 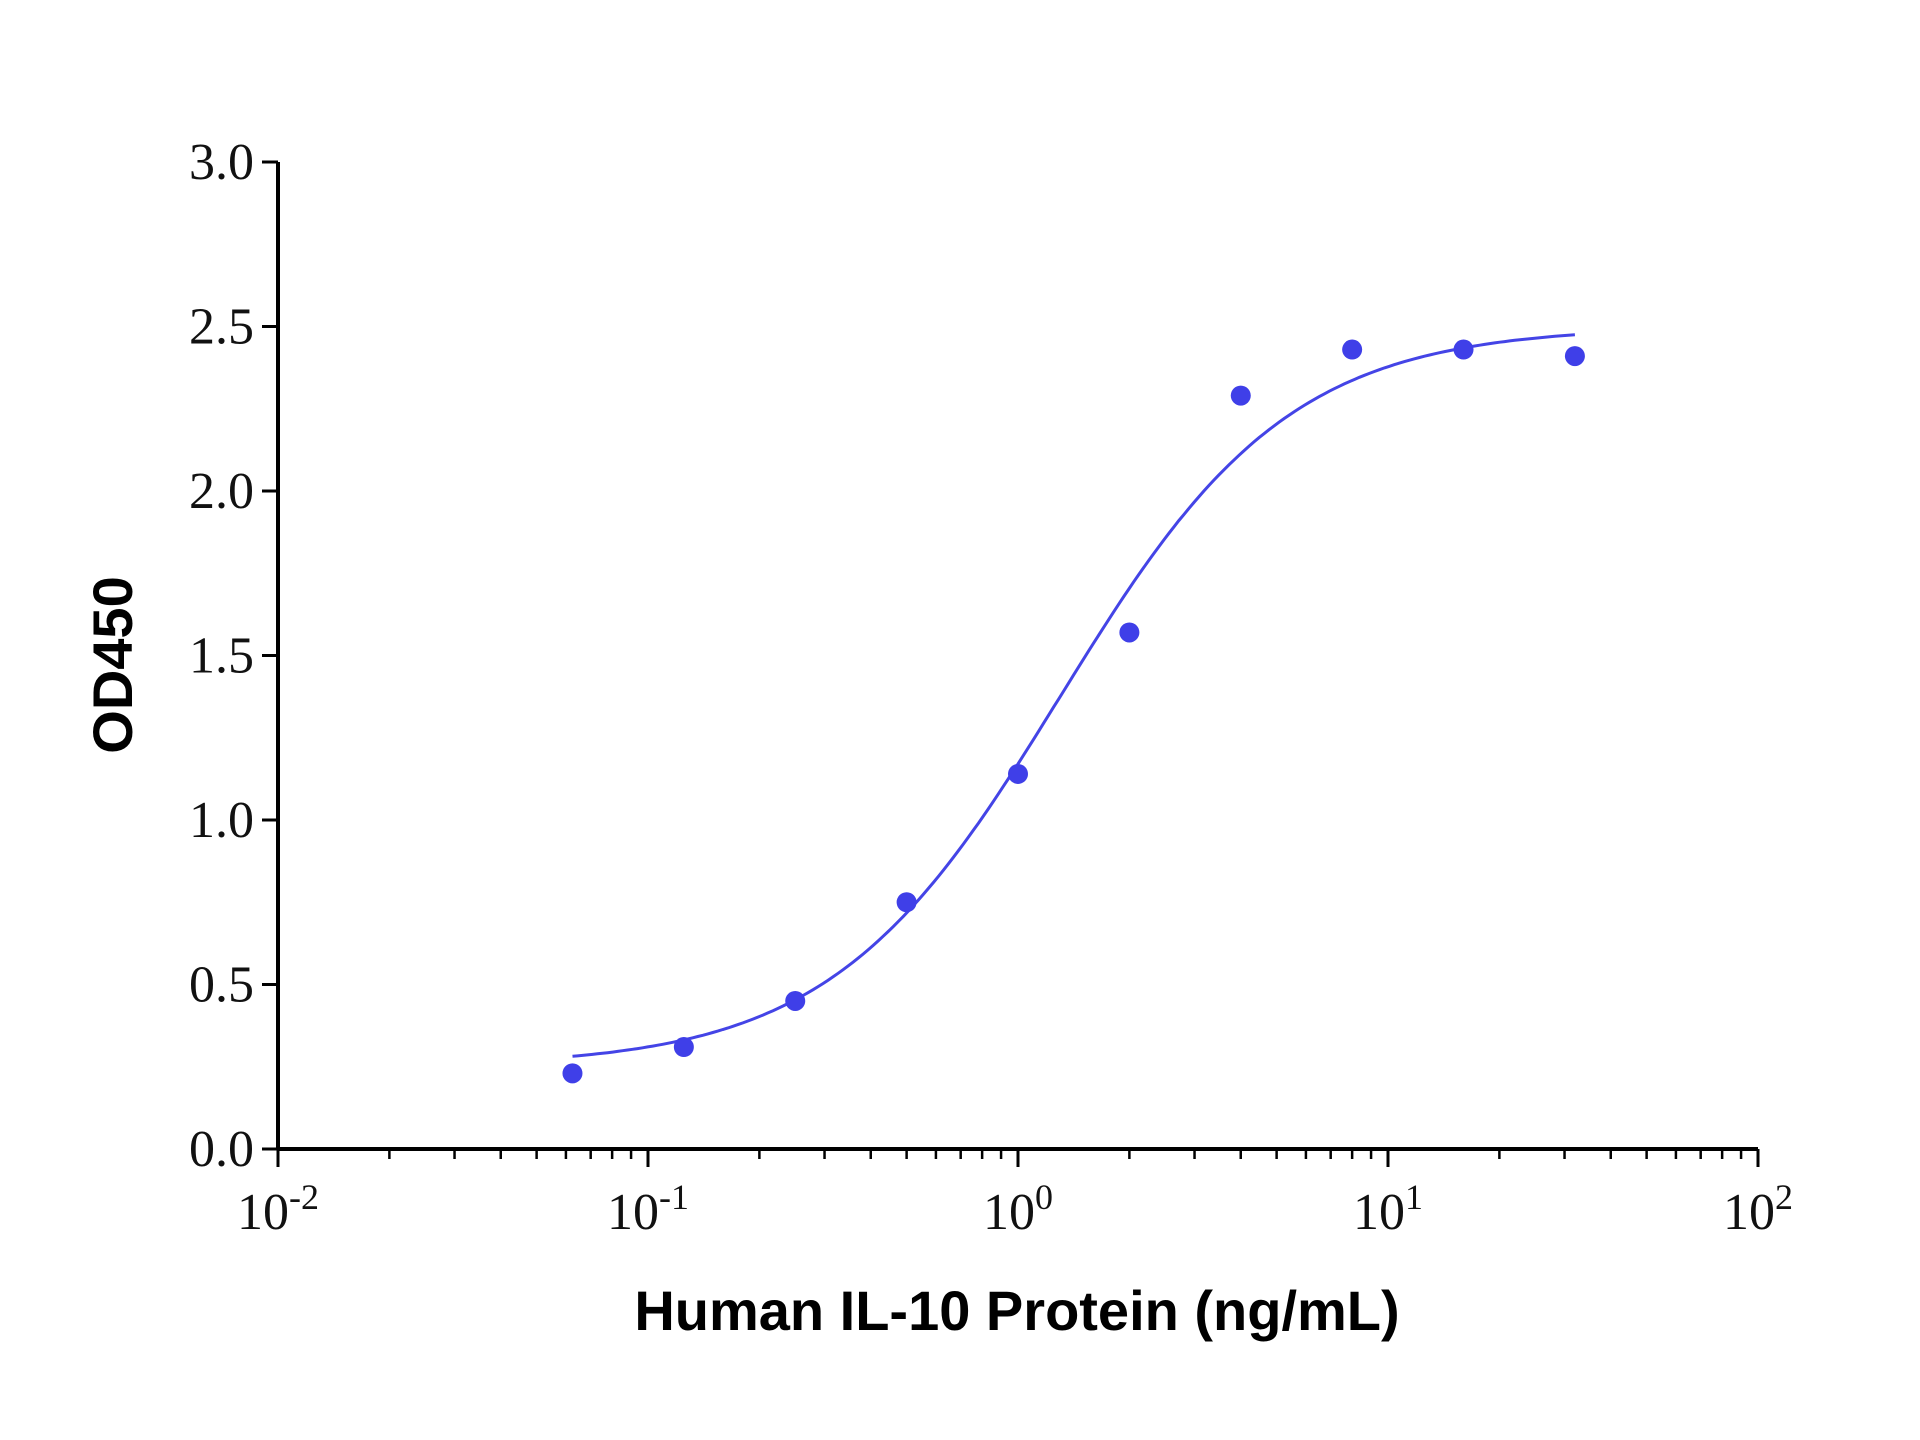 I want to click on x-tick-label: 10², so click(x=1758, y=1209).